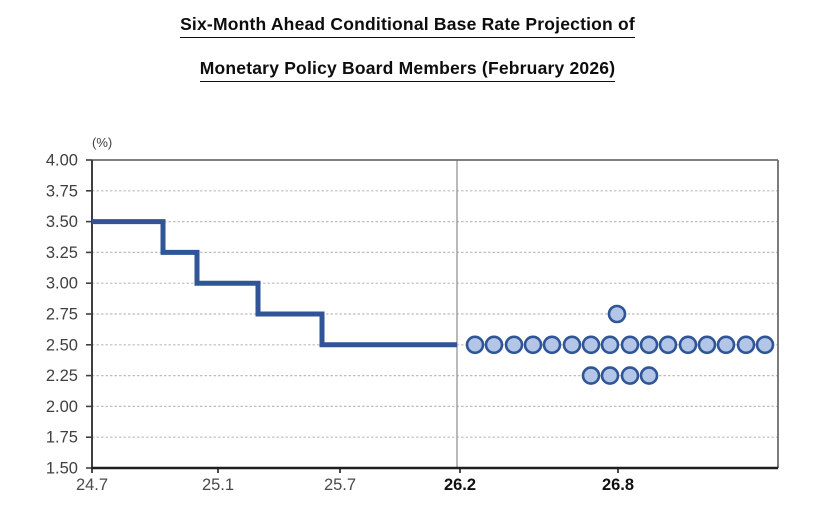  What do you see at coordinates (62, 284) in the screenshot?
I see `y-tick-label: 3.00` at bounding box center [62, 284].